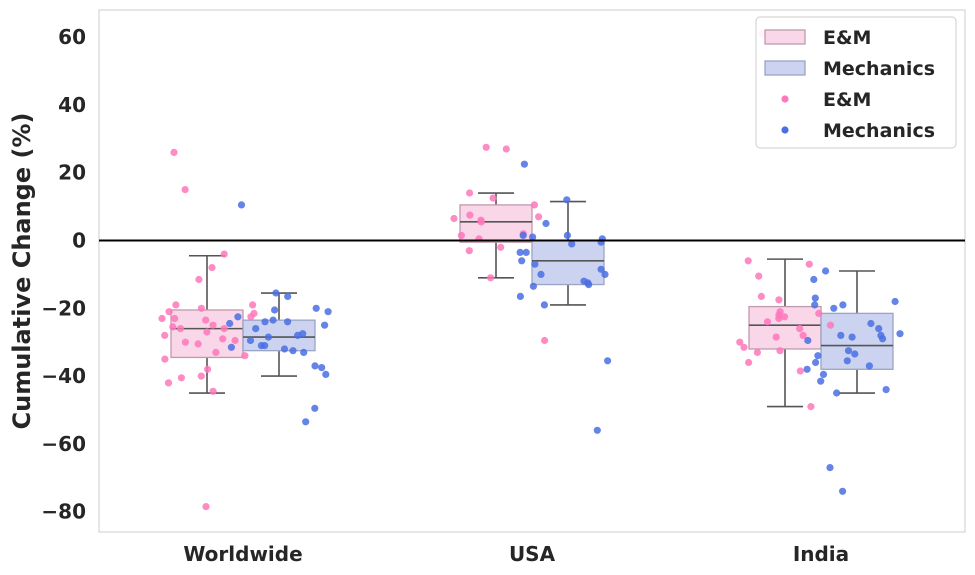  Describe the element at coordinates (856, 82) in the screenshot. I see `legend-frame` at that location.